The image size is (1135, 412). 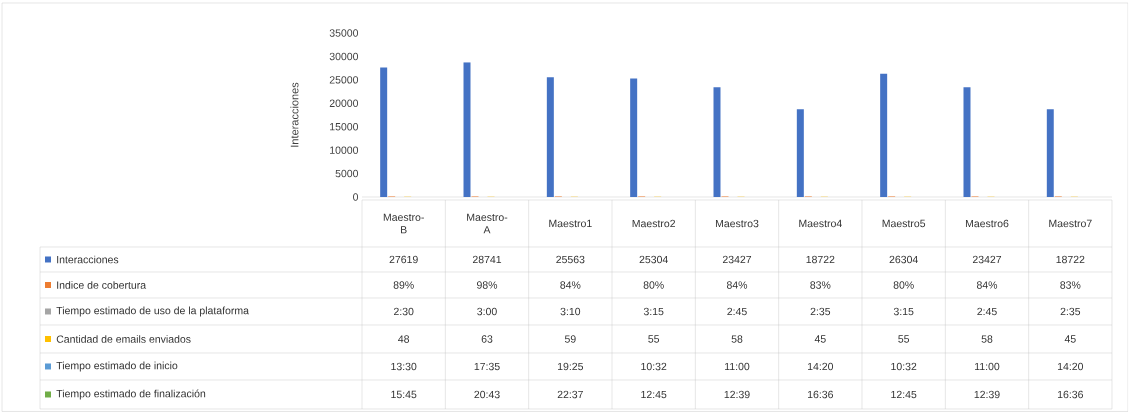 What do you see at coordinates (487, 223) in the screenshot?
I see `x-tick-label: Maestro-A` at bounding box center [487, 223].